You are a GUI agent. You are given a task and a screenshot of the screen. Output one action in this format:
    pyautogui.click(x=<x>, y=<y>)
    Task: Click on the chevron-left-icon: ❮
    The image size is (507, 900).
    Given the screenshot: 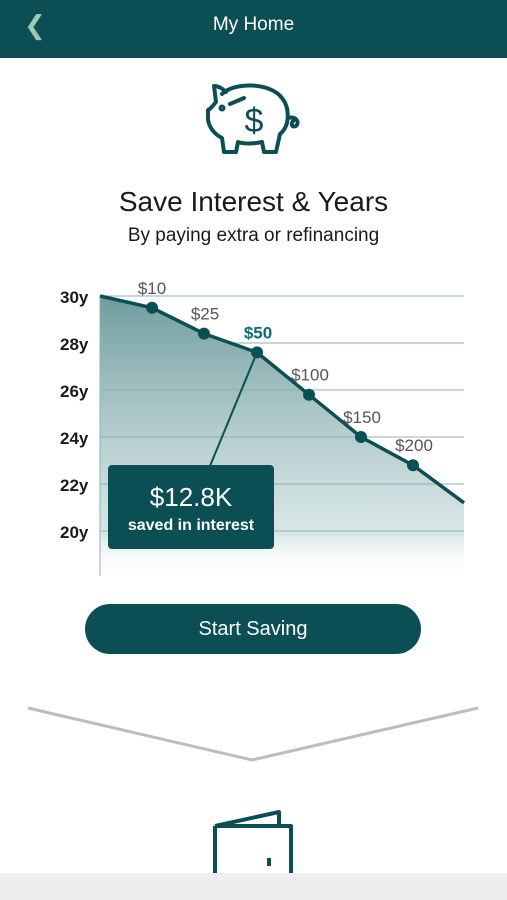 What is the action you would take?
    pyautogui.click(x=35, y=25)
    